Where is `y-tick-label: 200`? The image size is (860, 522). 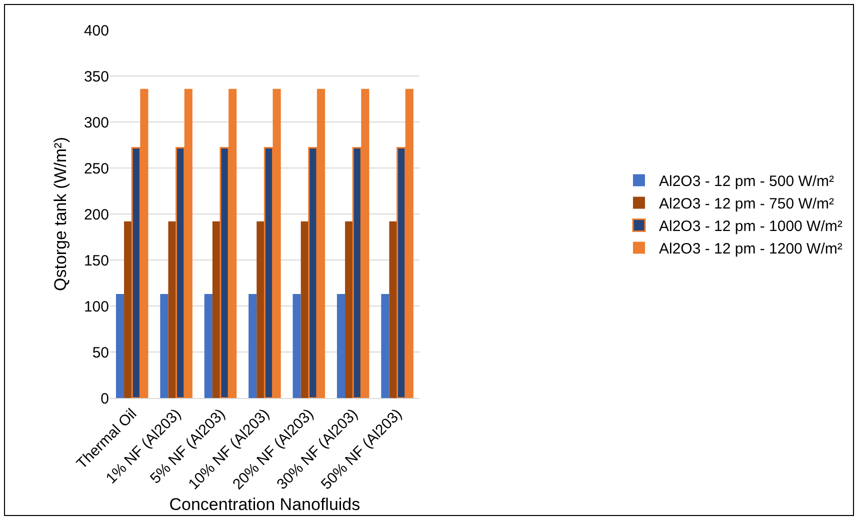
y-tick-label: 200 is located at coordinates (96, 215).